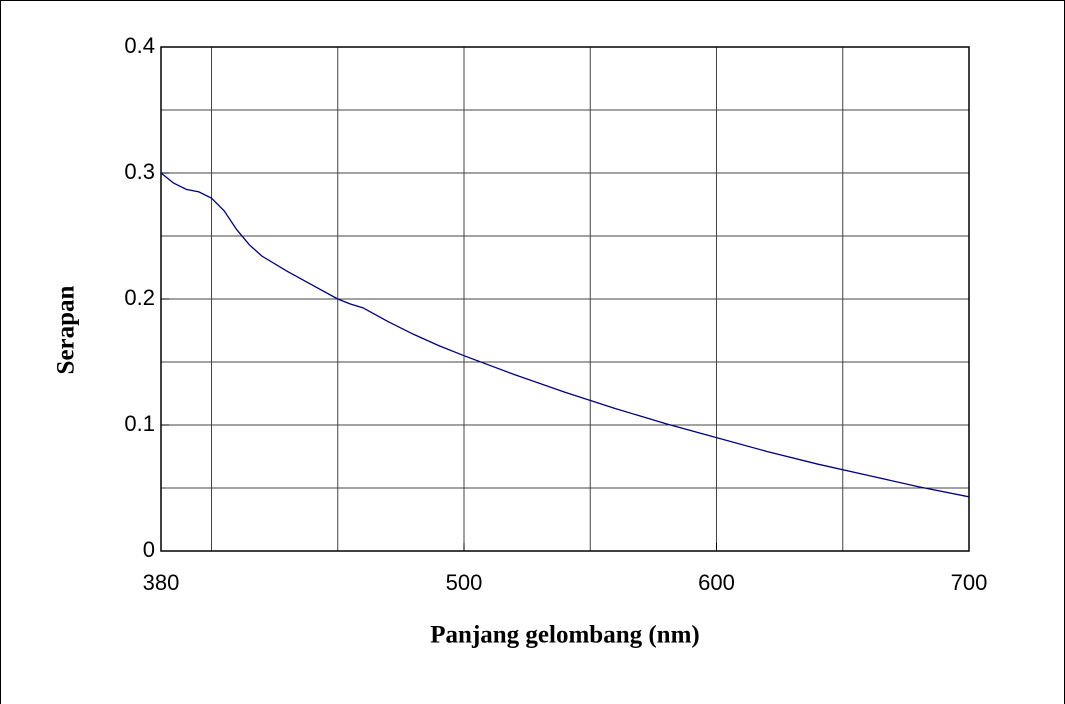 Image resolution: width=1065 pixels, height=704 pixels. What do you see at coordinates (139, 171) in the screenshot?
I see `y-tick-label: 0.3` at bounding box center [139, 171].